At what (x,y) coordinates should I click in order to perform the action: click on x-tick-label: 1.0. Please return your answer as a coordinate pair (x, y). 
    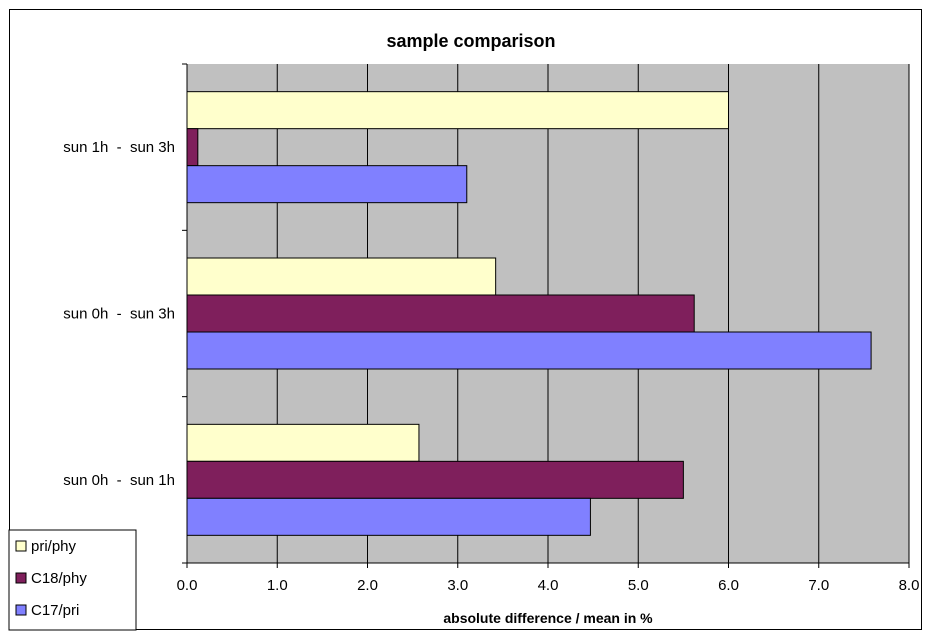
    Looking at the image, I should click on (277, 585).